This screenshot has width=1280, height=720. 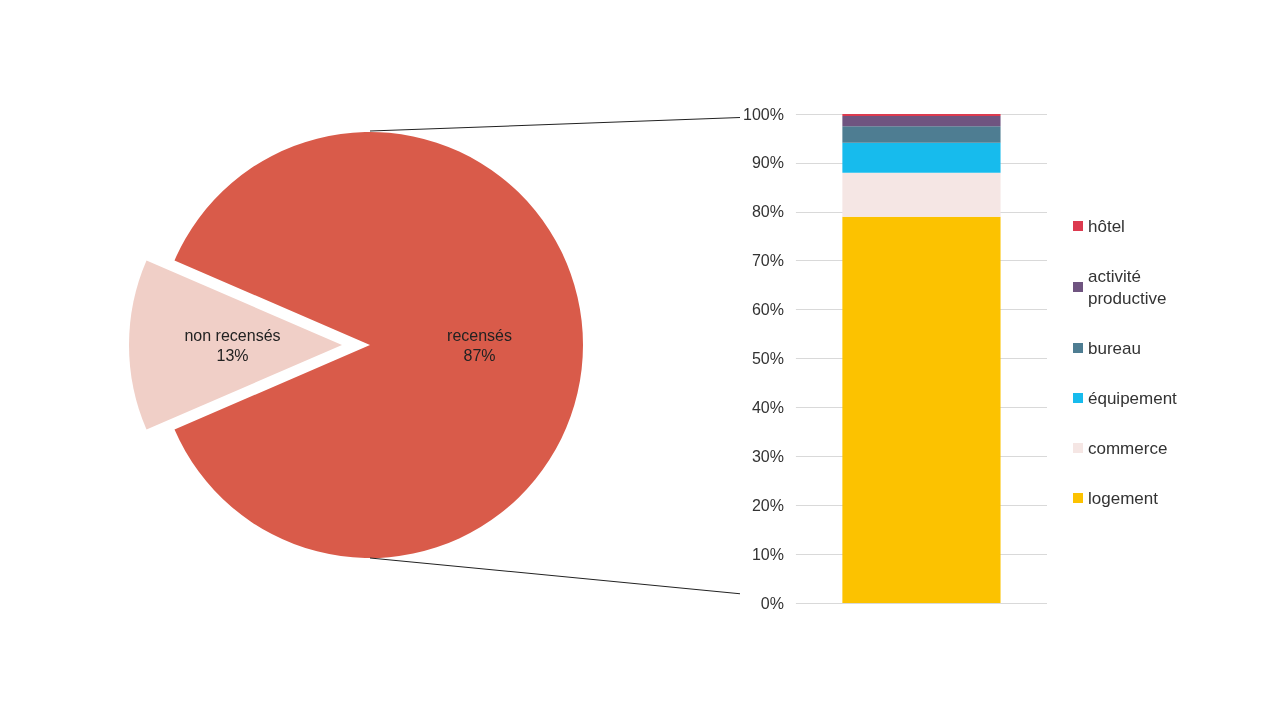 What do you see at coordinates (1133, 398) in the screenshot?
I see `legend-label: équipement` at bounding box center [1133, 398].